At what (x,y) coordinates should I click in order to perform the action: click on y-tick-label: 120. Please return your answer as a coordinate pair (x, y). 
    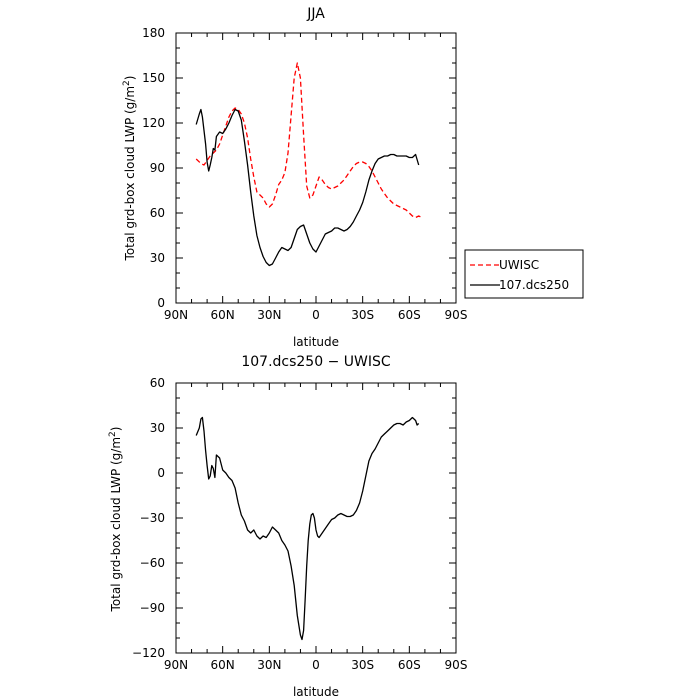
    Looking at the image, I should click on (153, 123).